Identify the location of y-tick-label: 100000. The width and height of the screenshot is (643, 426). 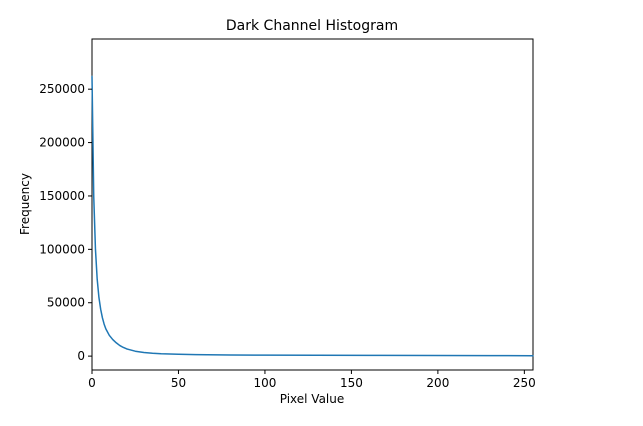
(62, 249).